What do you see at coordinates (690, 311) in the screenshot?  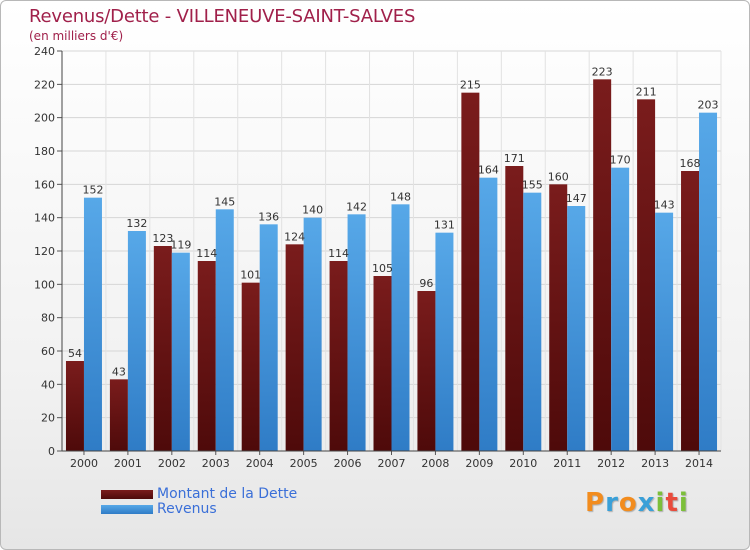 I see `bar-dette-2014` at bounding box center [690, 311].